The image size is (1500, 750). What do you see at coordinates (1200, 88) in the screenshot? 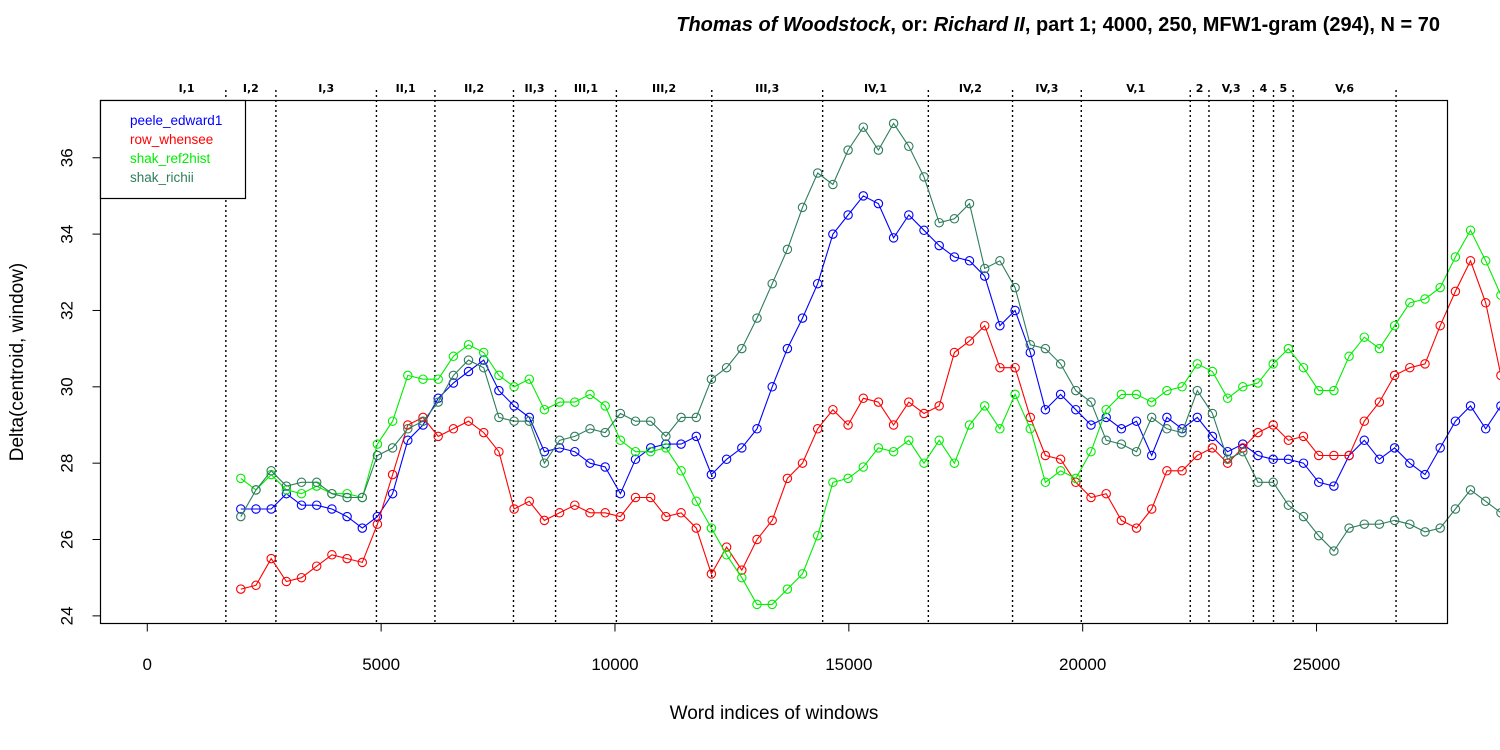
I see `scene-label: 2` at bounding box center [1200, 88].